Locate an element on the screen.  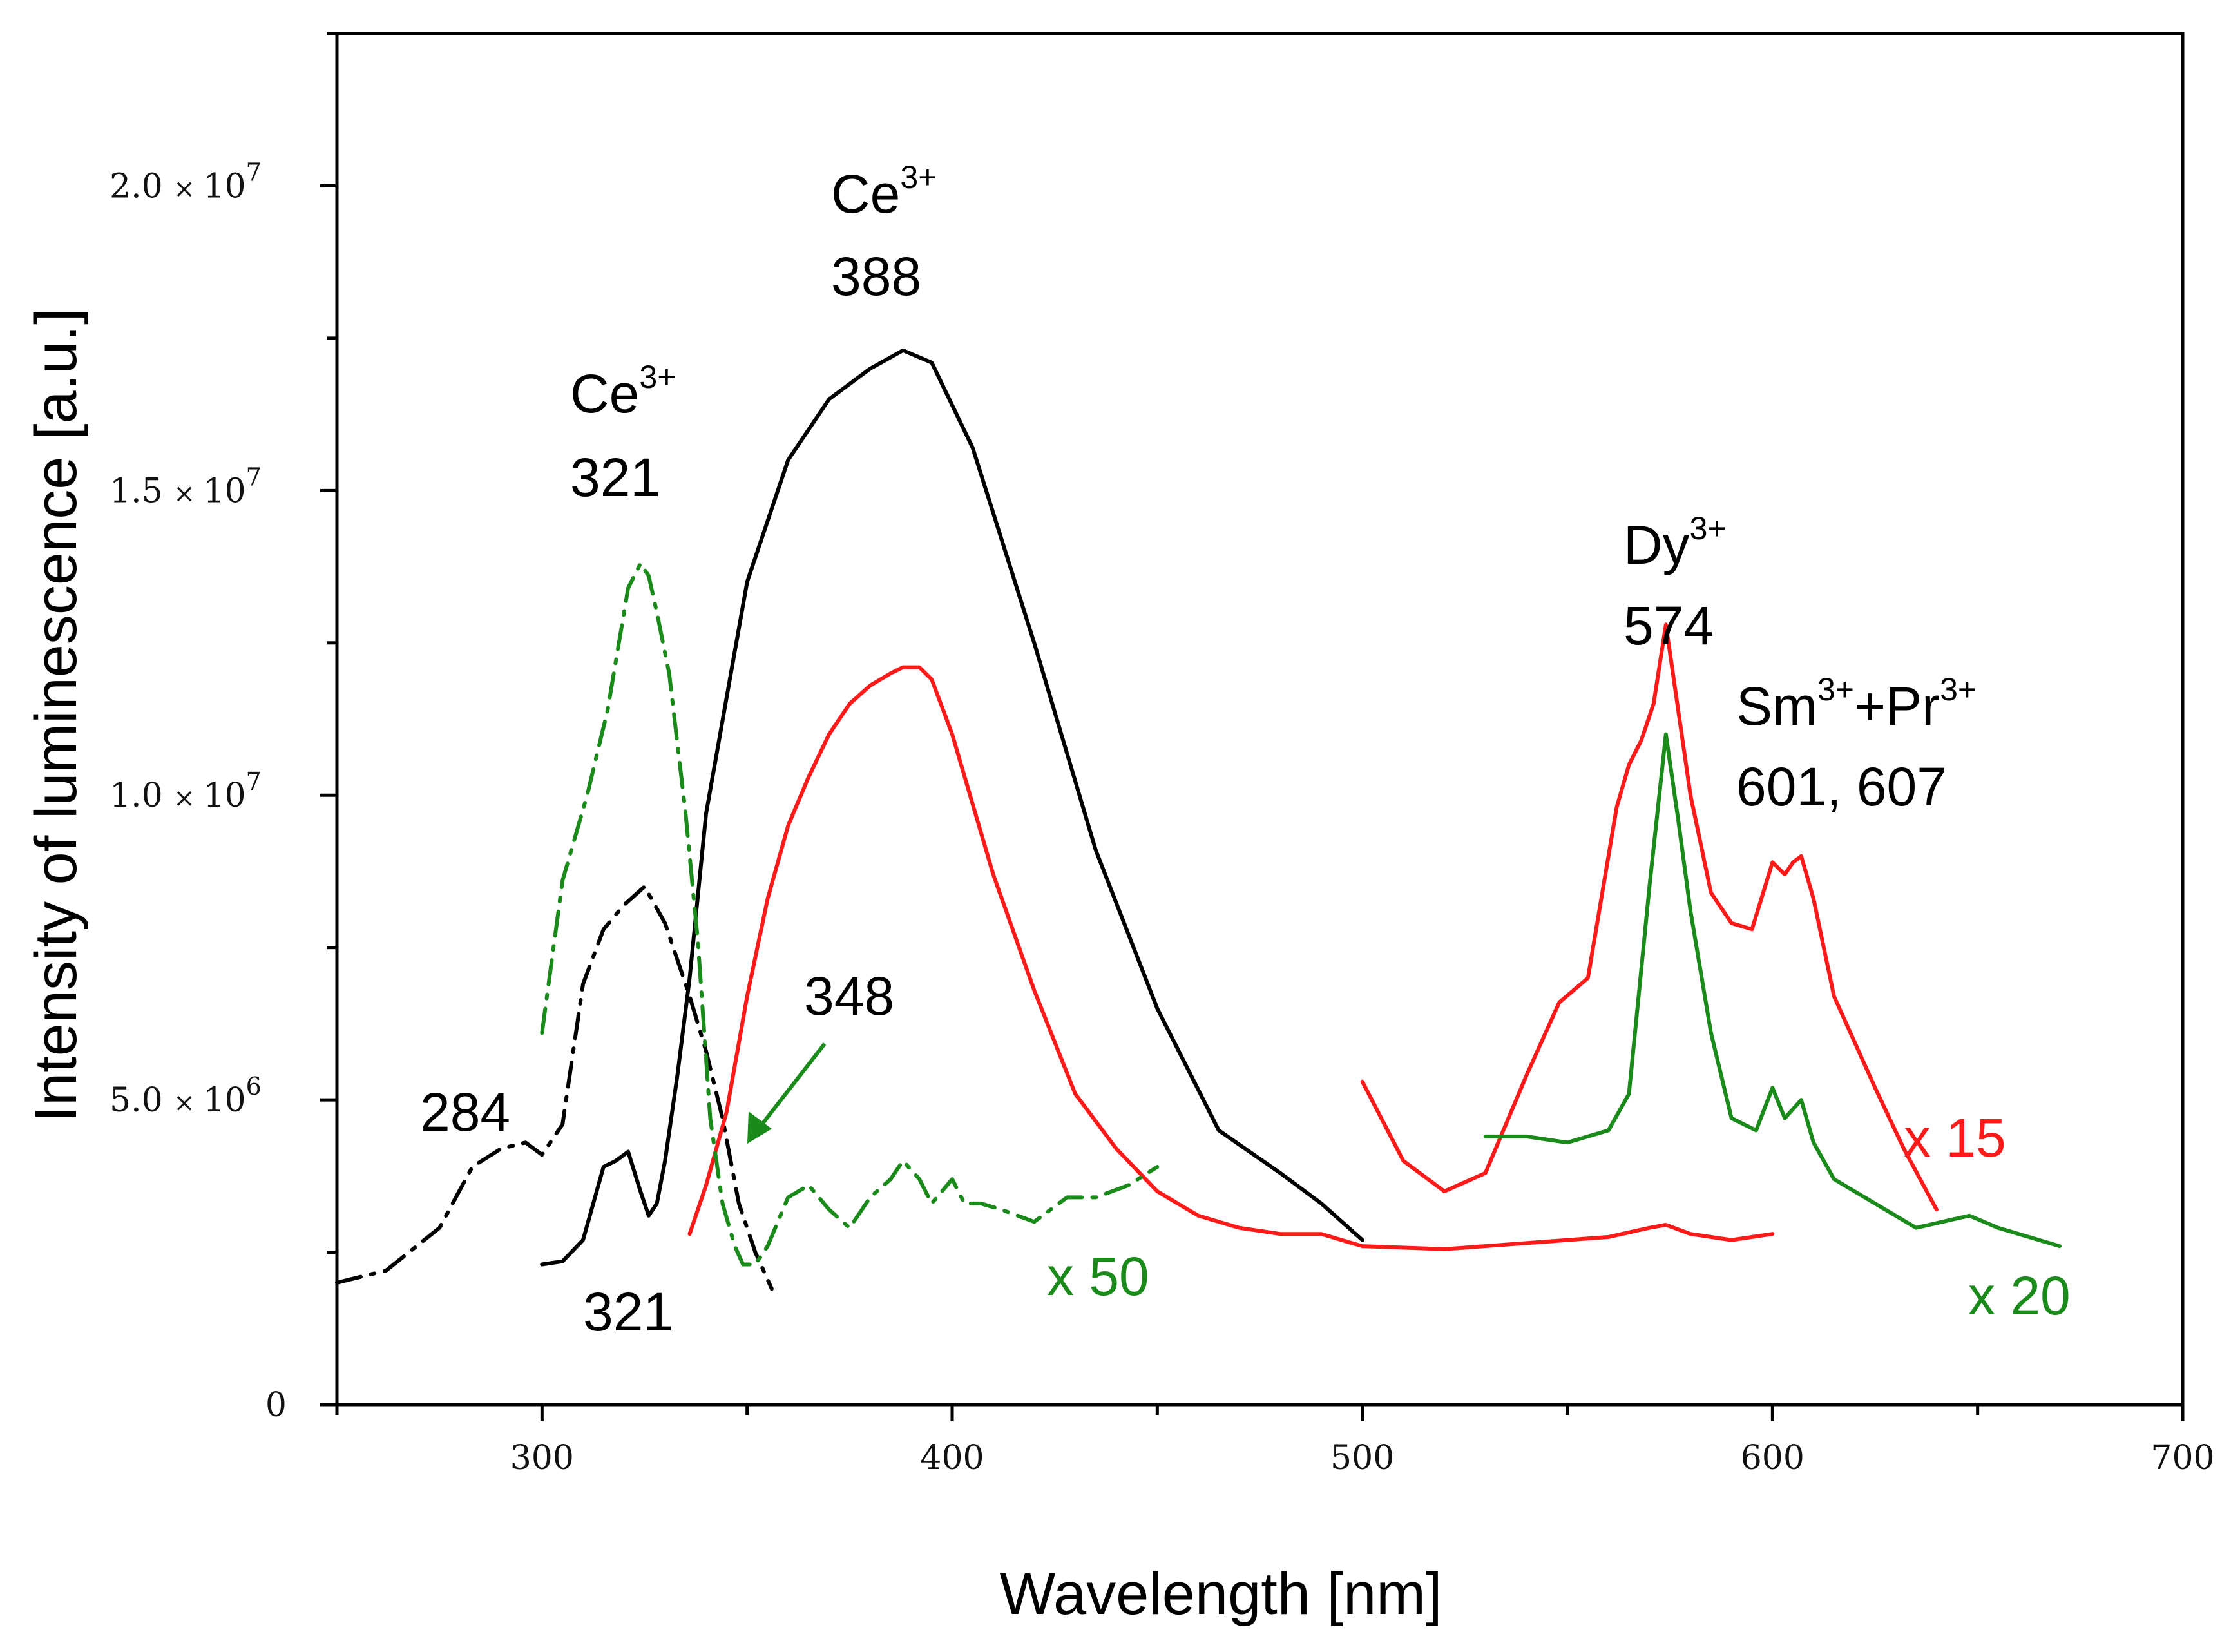
y-tick-mantissa: 2.0 is located at coordinates (141, 186).